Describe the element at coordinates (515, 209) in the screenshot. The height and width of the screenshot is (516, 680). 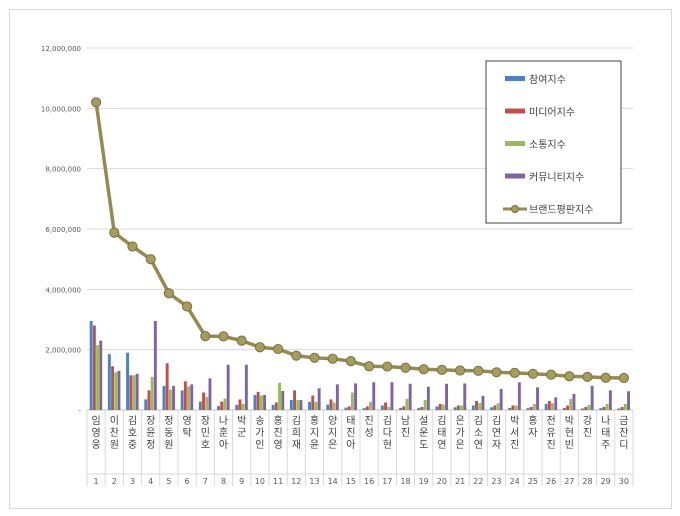
I see `legend-marker` at that location.